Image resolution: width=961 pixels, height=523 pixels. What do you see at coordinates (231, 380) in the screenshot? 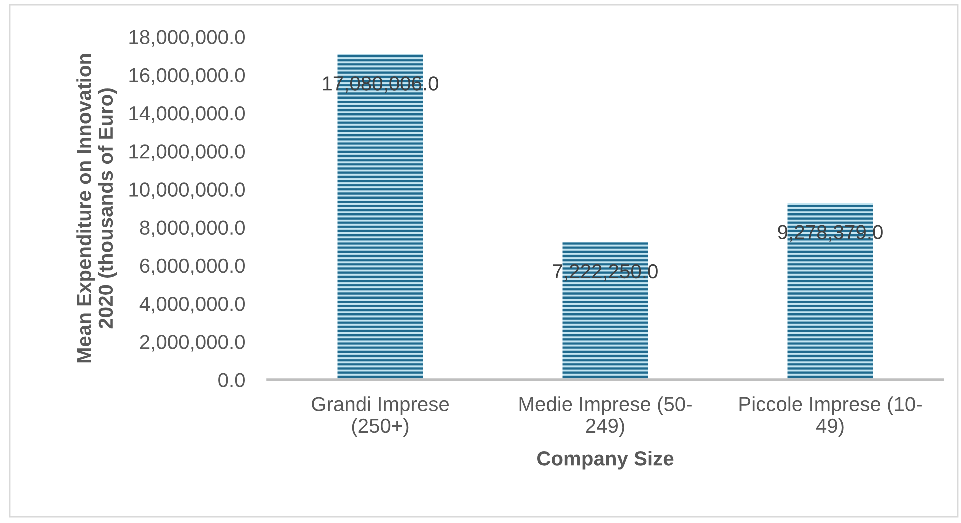
I see `y-tick-label: 0.0` at bounding box center [231, 380].